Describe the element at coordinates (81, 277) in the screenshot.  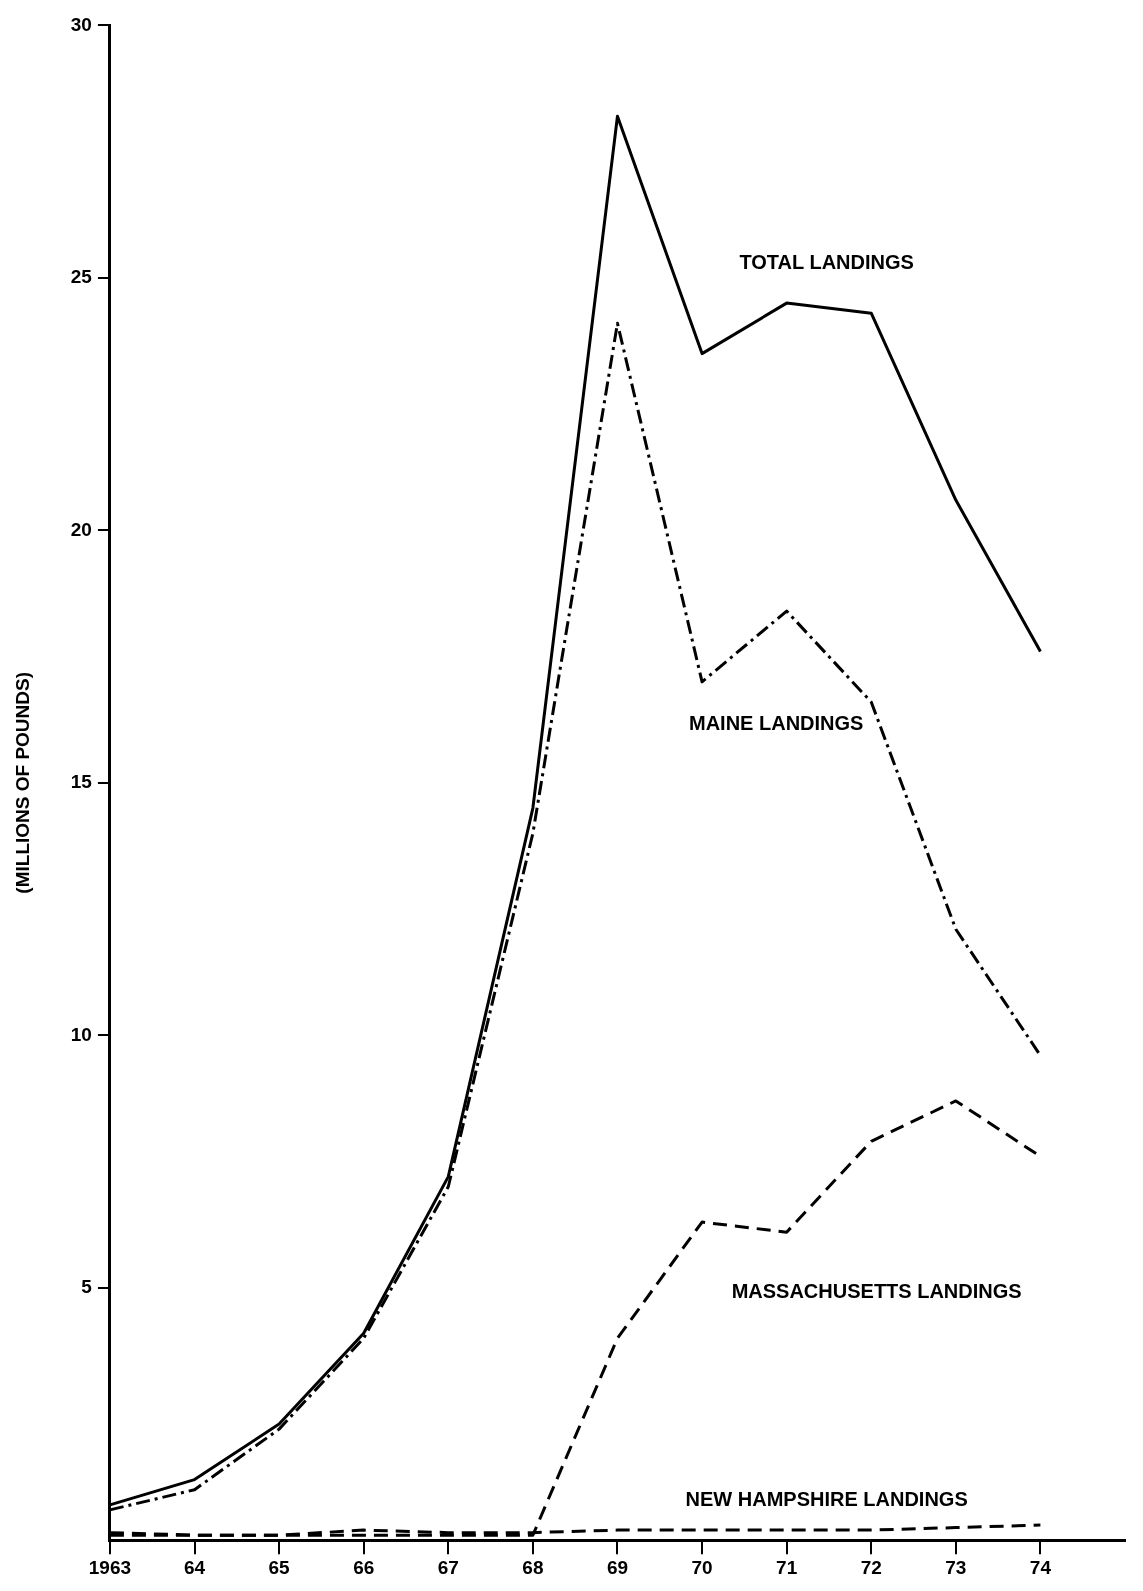
I see `y-tick-label: 25` at that location.